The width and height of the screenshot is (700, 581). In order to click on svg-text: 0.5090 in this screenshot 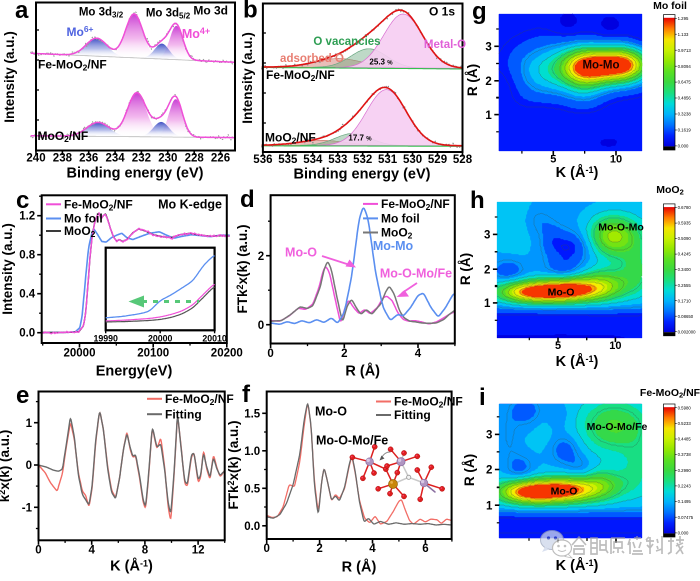, I will do `click(685, 238)`.